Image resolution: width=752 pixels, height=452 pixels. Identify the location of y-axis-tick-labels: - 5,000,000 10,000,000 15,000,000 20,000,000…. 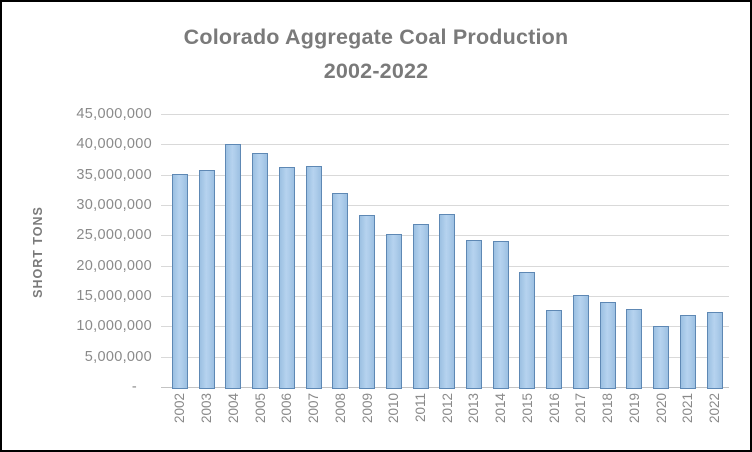
(99, 250).